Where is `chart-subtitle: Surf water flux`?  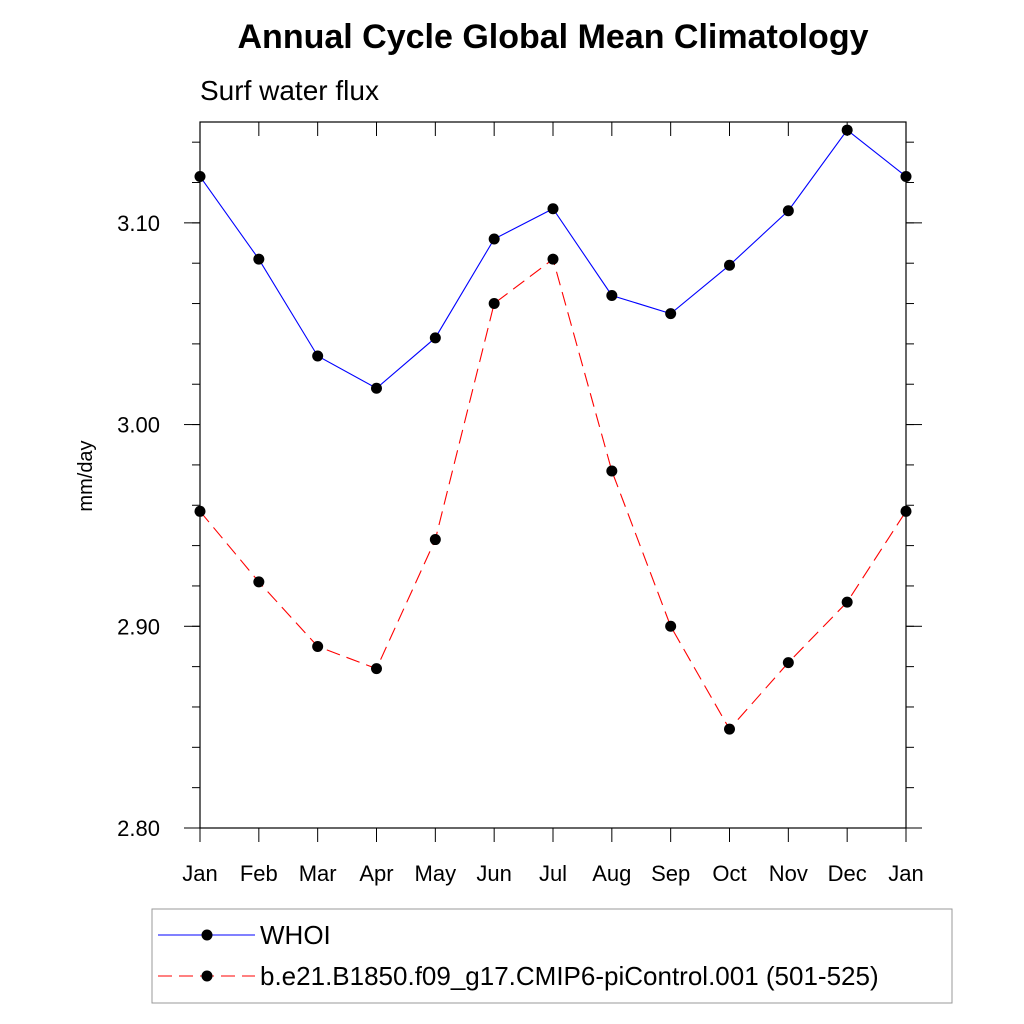
chart-subtitle: Surf water flux is located at coordinates (289, 90).